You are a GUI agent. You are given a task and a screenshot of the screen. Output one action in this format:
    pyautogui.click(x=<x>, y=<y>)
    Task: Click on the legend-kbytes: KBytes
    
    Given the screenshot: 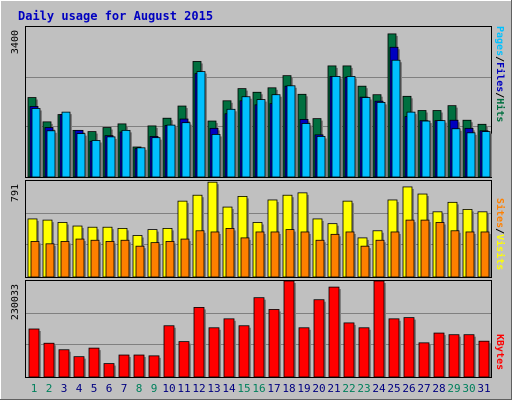 What is the action you would take?
    pyautogui.click(x=499, y=352)
    